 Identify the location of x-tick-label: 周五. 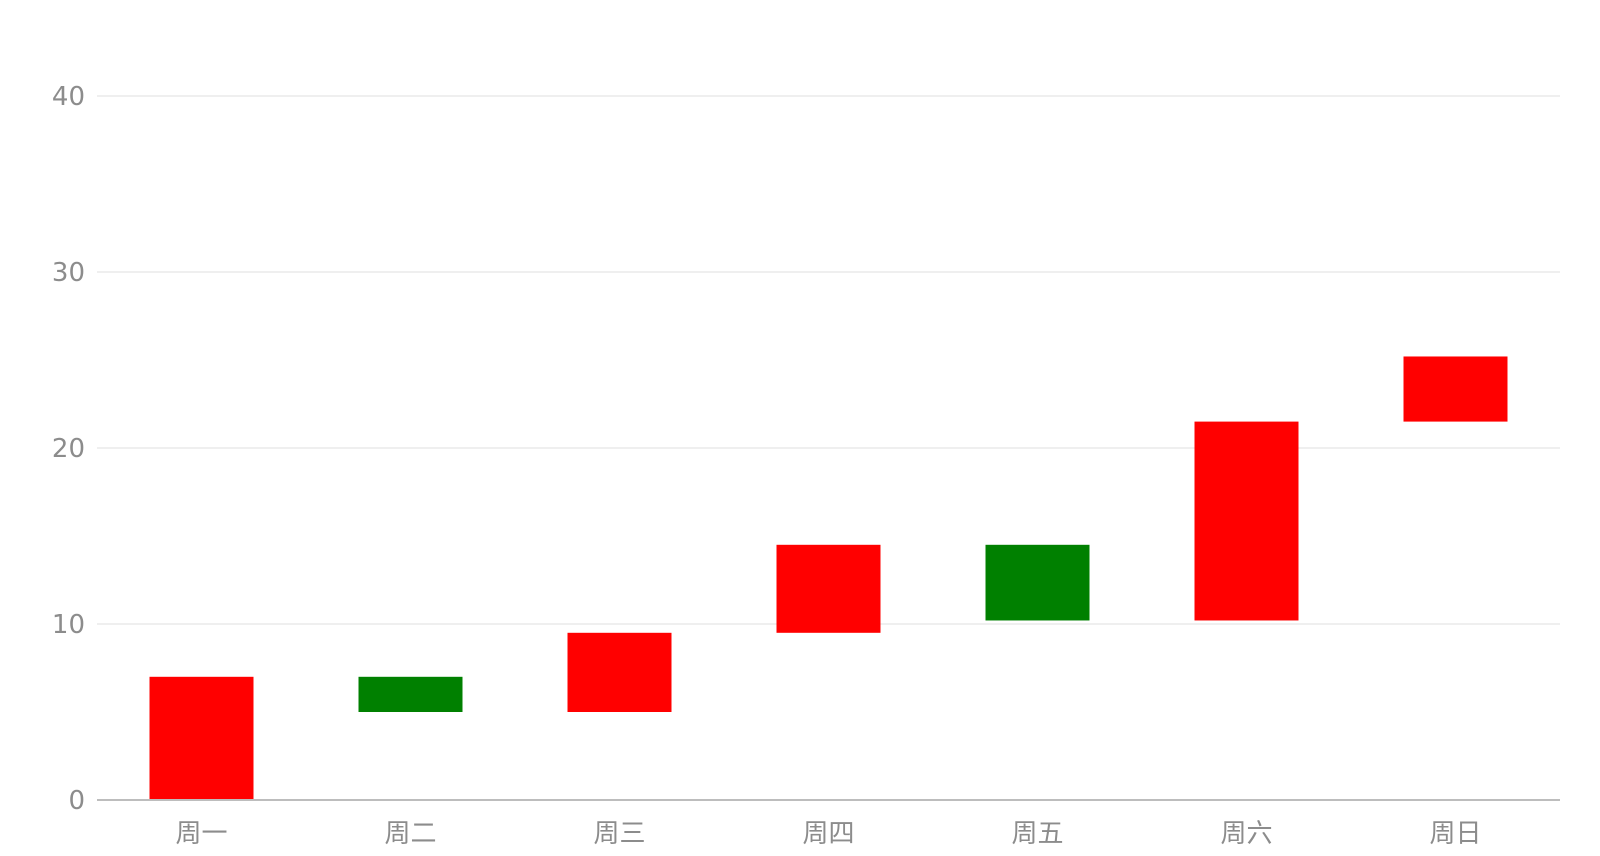
(1037, 834).